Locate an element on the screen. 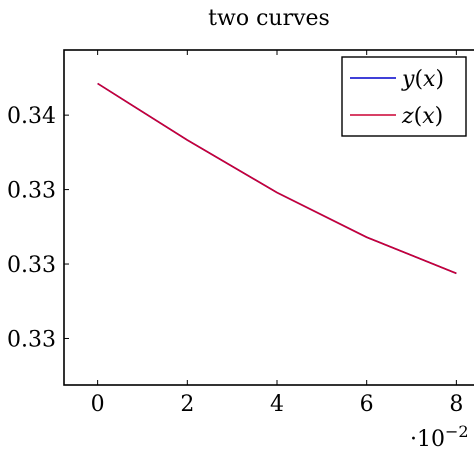 This screenshot has height=450, width=474. legend: y(x) z(x) is located at coordinates (404, 96).